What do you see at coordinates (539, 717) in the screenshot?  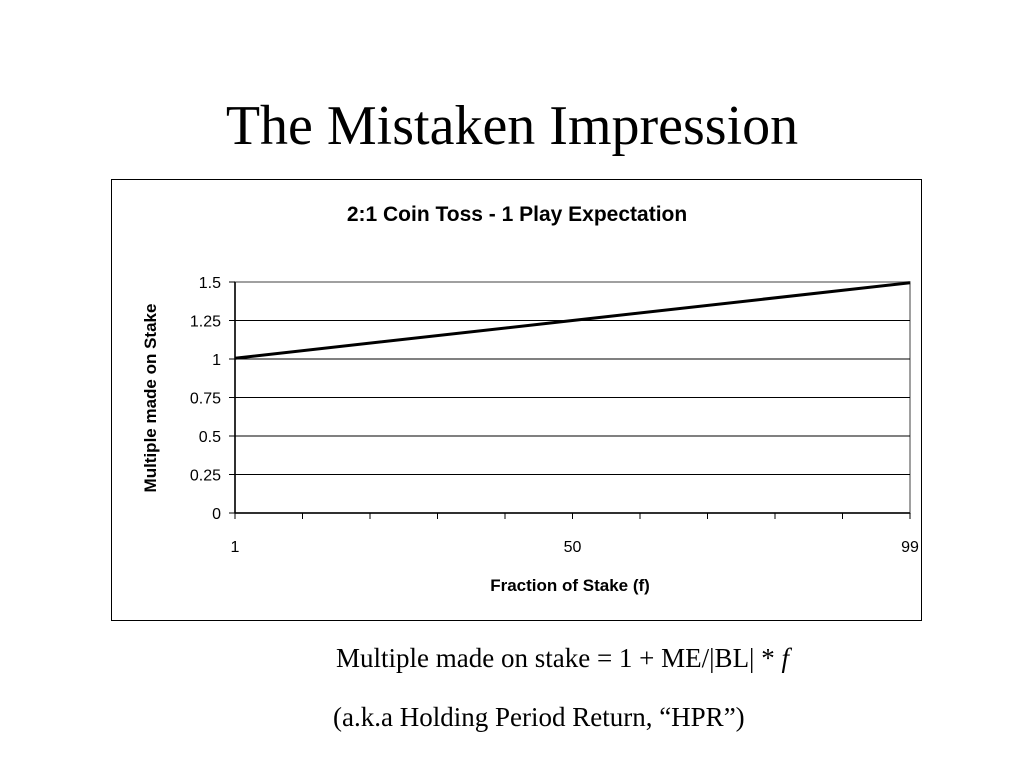 I see `hpr-note: (a.k.a Holding Period Return, “HPR”)` at bounding box center [539, 717].